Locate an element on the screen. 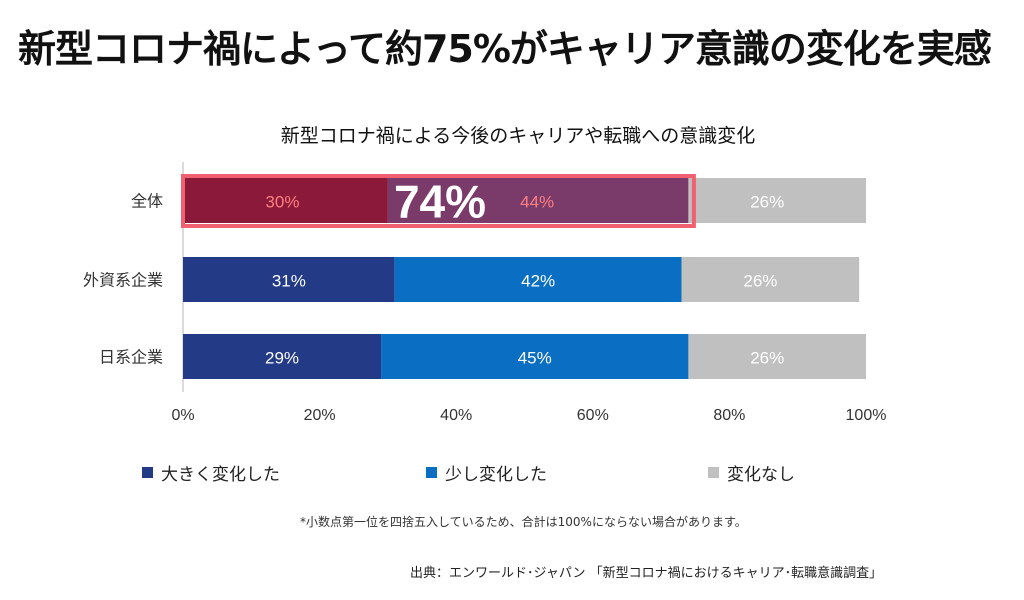 Image resolution: width=1024 pixels, height=600 pixels. x-tick-2: 40% is located at coordinates (456, 415).